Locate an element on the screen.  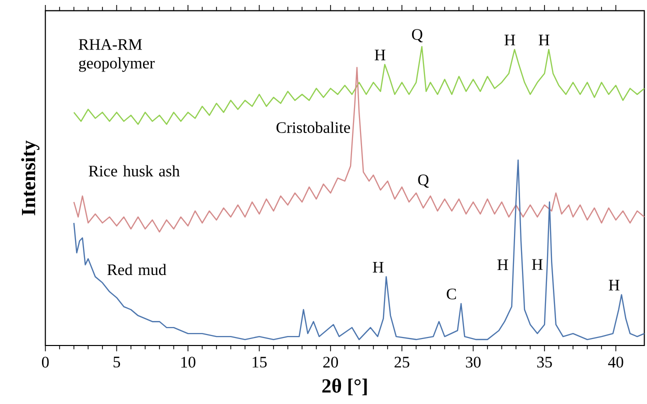
series-label: Red mud is located at coordinates (136, 270).